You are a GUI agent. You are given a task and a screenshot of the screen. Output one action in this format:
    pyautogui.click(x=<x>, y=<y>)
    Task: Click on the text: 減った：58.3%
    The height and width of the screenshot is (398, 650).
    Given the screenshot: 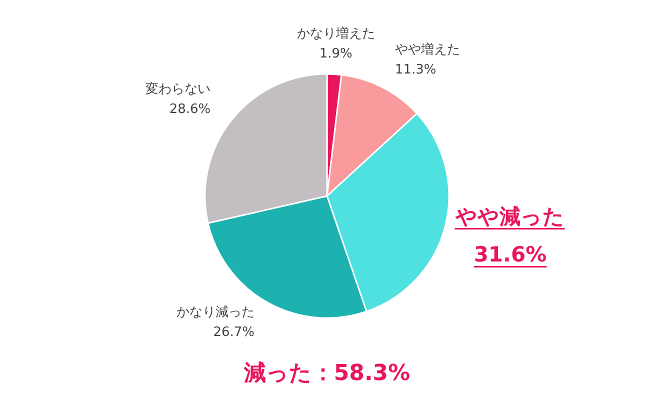 What is the action you would take?
    pyautogui.click(x=326, y=373)
    